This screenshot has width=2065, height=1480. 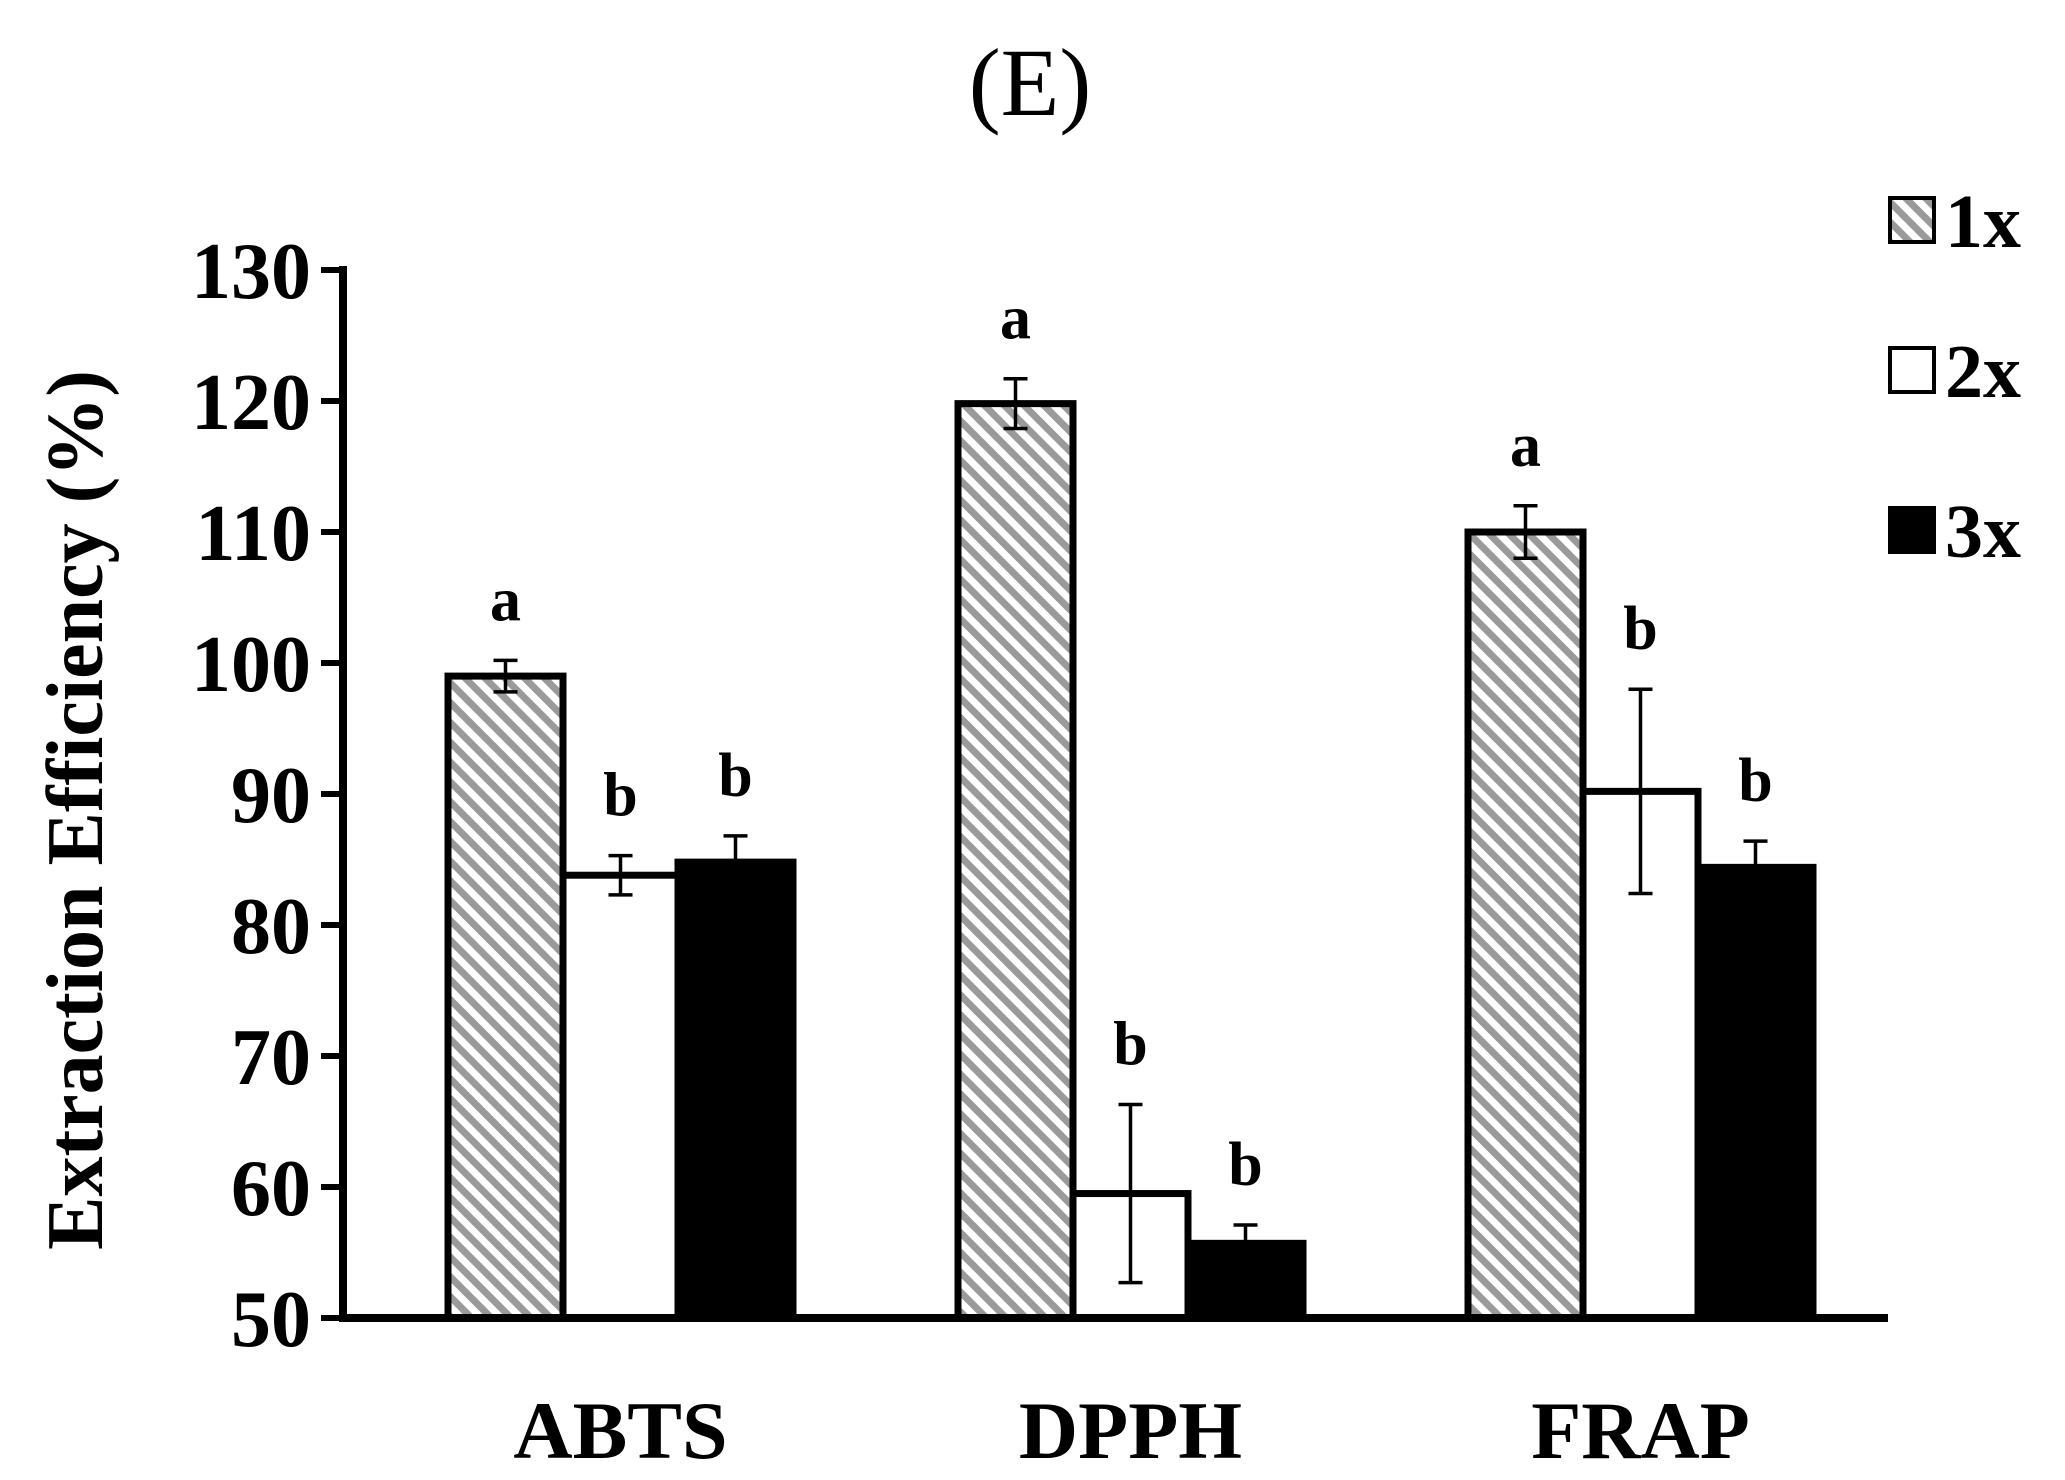 I want to click on y-tick-label: 110, so click(x=253, y=534).